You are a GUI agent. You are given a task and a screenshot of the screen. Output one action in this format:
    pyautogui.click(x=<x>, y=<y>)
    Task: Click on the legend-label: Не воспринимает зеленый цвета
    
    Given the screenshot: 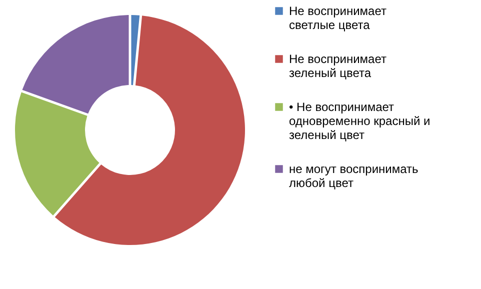 What is the action you would take?
    pyautogui.click(x=338, y=66)
    